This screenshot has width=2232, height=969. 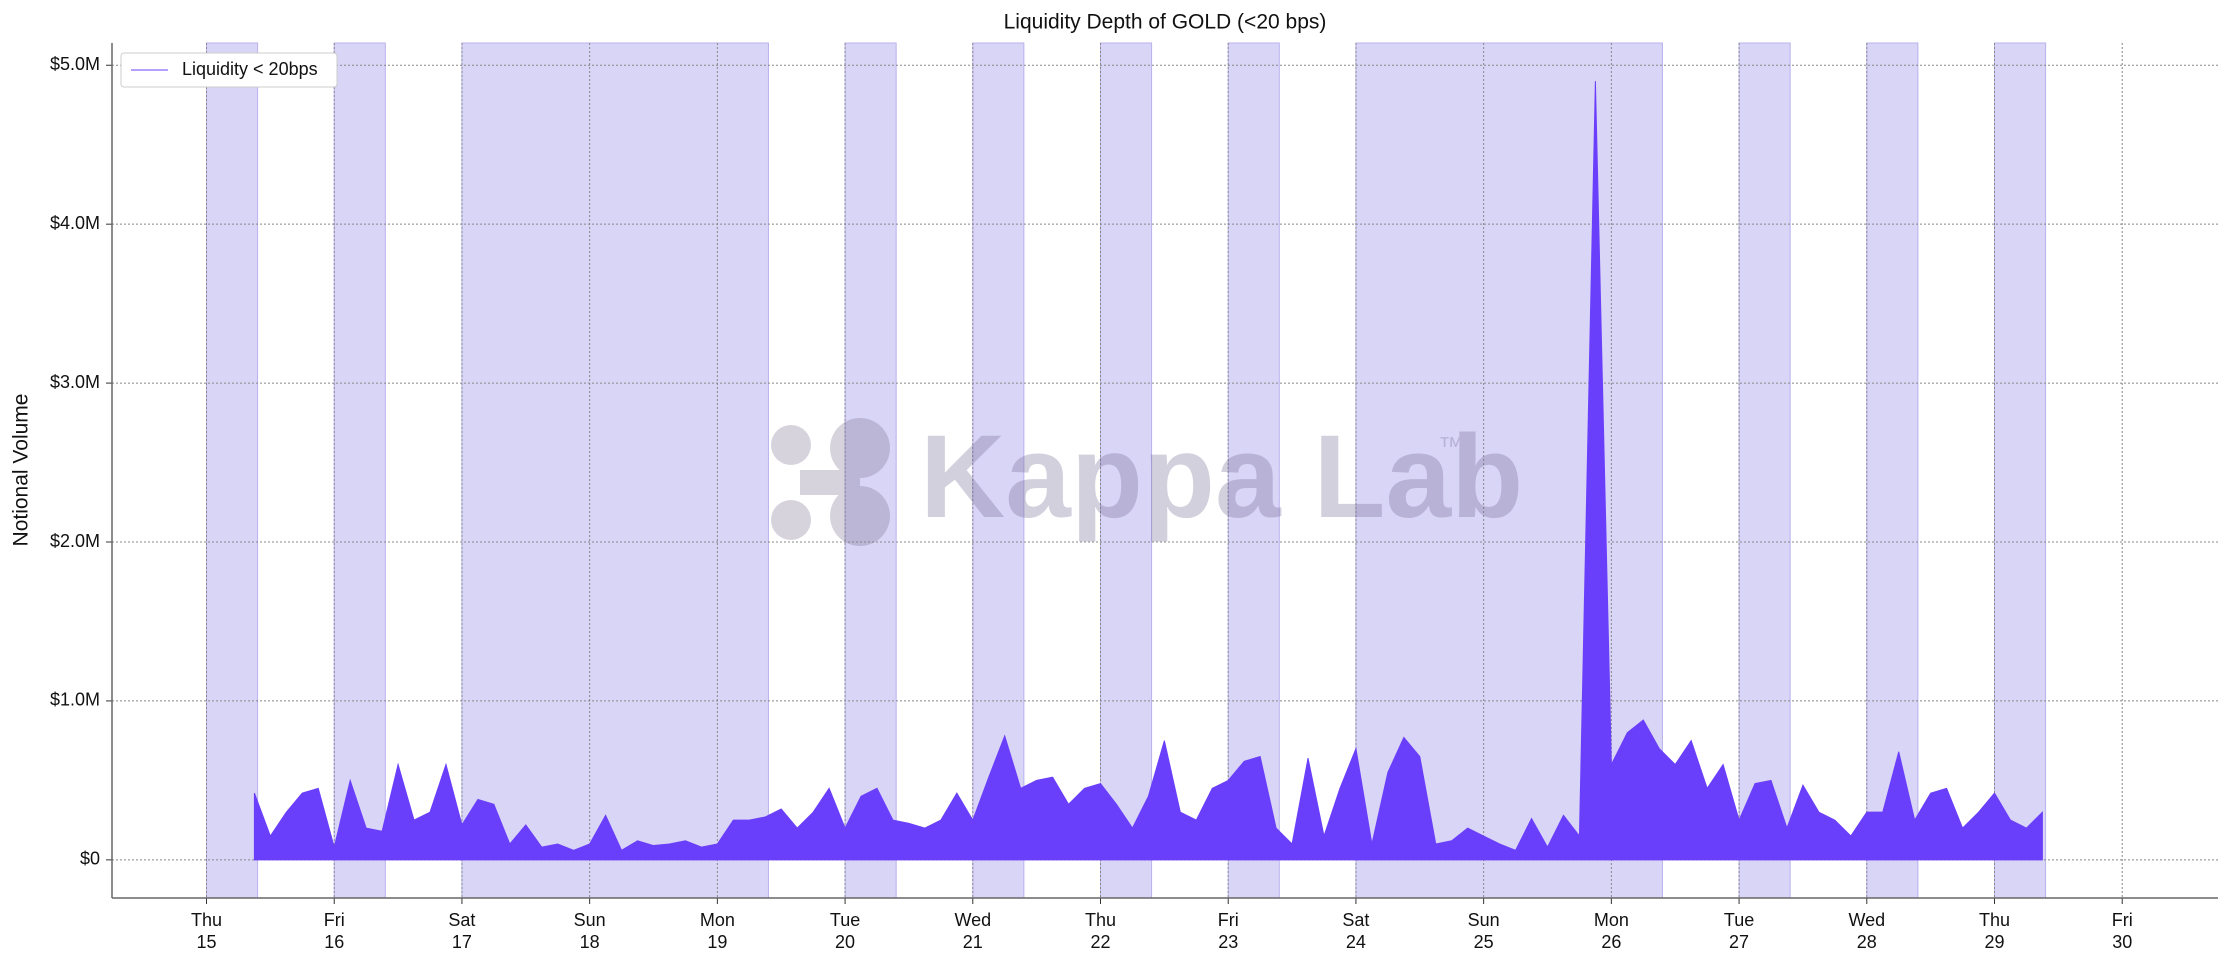 I want to click on x-tick-day: 27, so click(x=1739, y=942).